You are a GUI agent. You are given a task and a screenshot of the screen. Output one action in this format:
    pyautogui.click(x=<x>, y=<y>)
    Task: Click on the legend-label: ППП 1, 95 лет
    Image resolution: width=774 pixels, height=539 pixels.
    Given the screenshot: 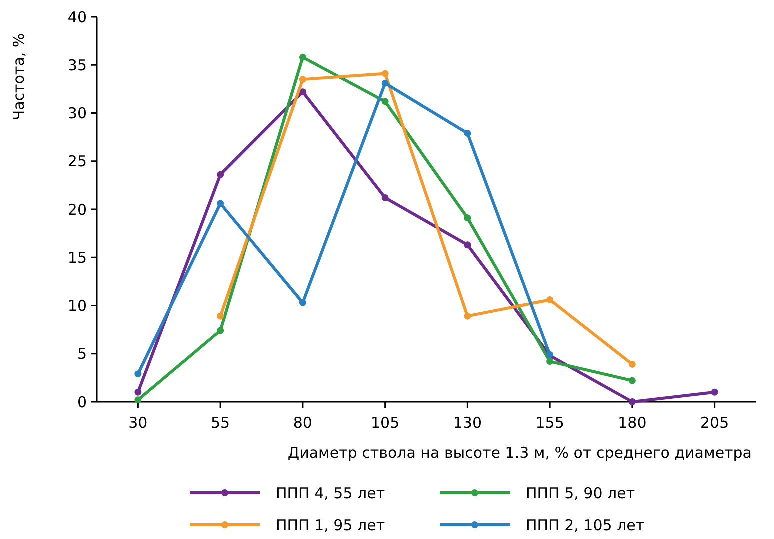 What is the action you would take?
    pyautogui.click(x=331, y=525)
    